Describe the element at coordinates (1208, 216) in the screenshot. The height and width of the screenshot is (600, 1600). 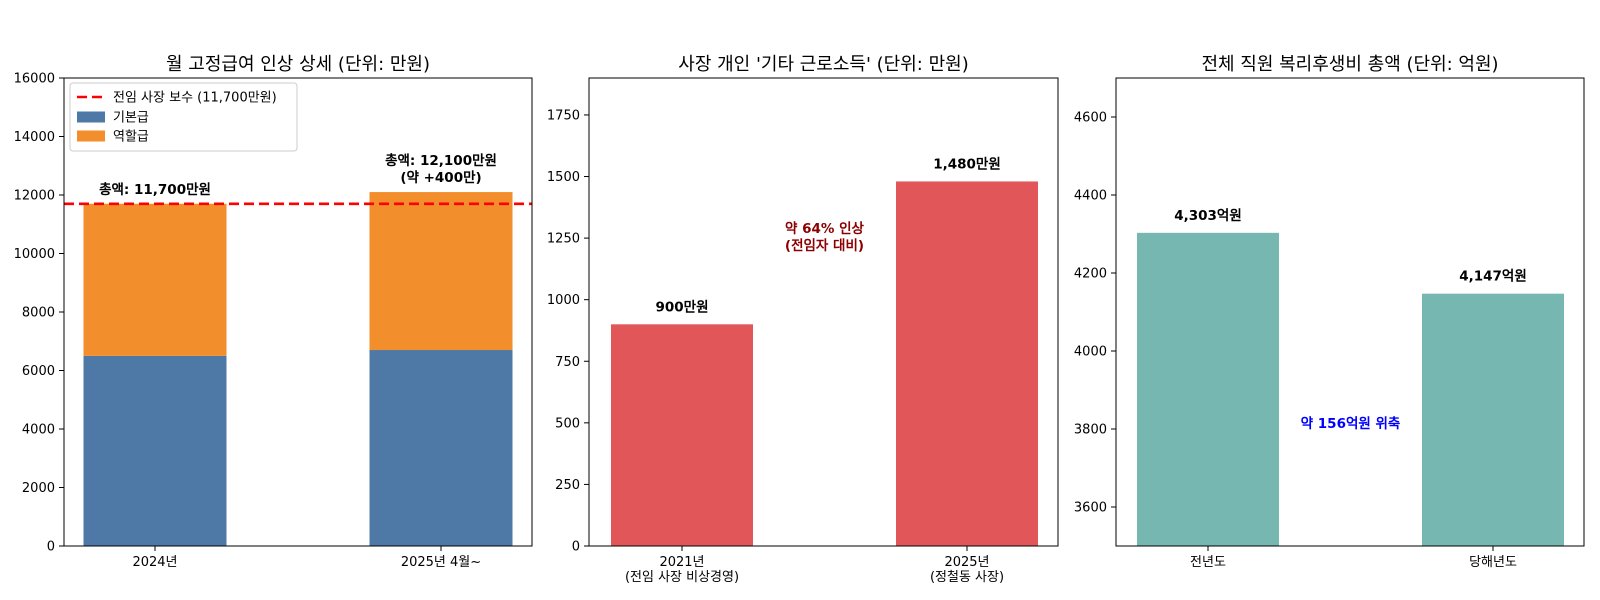
I see `bar-value-label: 4,303억원` at that location.